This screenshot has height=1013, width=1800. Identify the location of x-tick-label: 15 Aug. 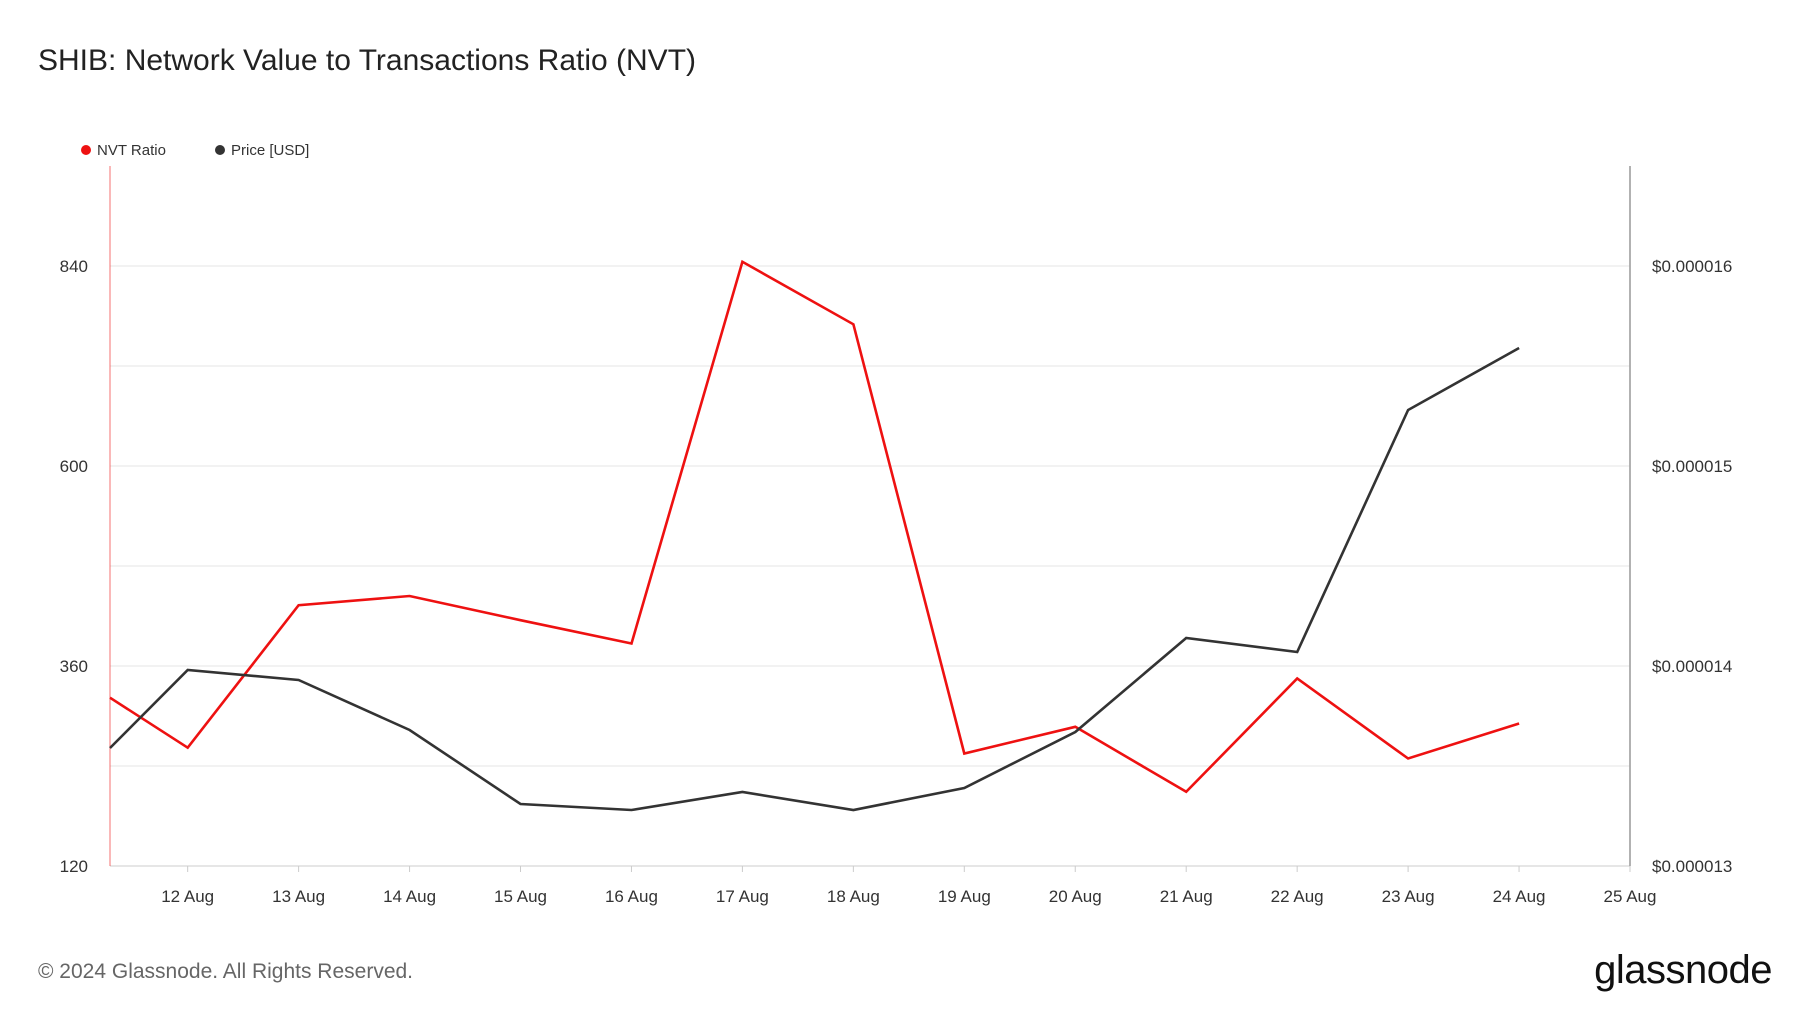
(520, 896).